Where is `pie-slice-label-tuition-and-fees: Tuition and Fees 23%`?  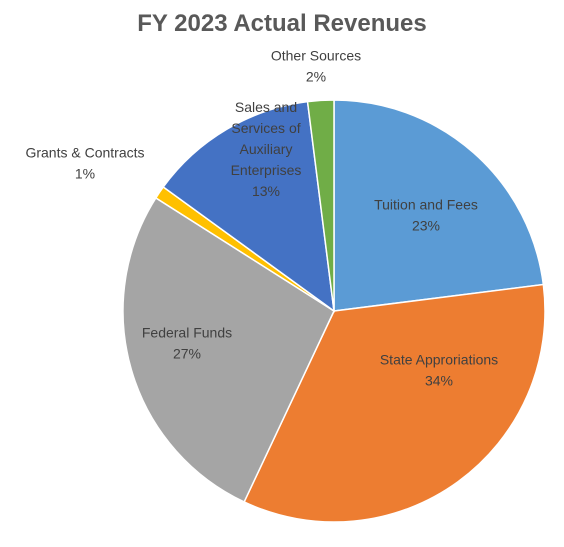 pie-slice-label-tuition-and-fees: Tuition and Fees 23% is located at coordinates (426, 215).